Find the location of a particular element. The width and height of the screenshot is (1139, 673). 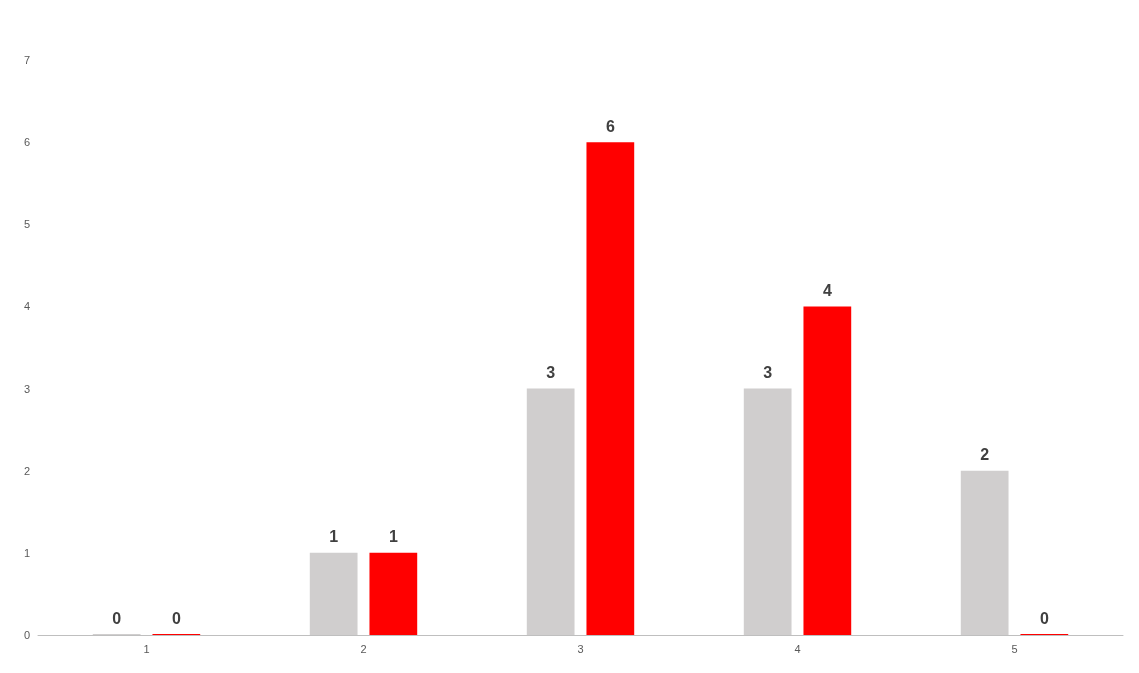

y-tick-label: 3 is located at coordinates (26, 388).